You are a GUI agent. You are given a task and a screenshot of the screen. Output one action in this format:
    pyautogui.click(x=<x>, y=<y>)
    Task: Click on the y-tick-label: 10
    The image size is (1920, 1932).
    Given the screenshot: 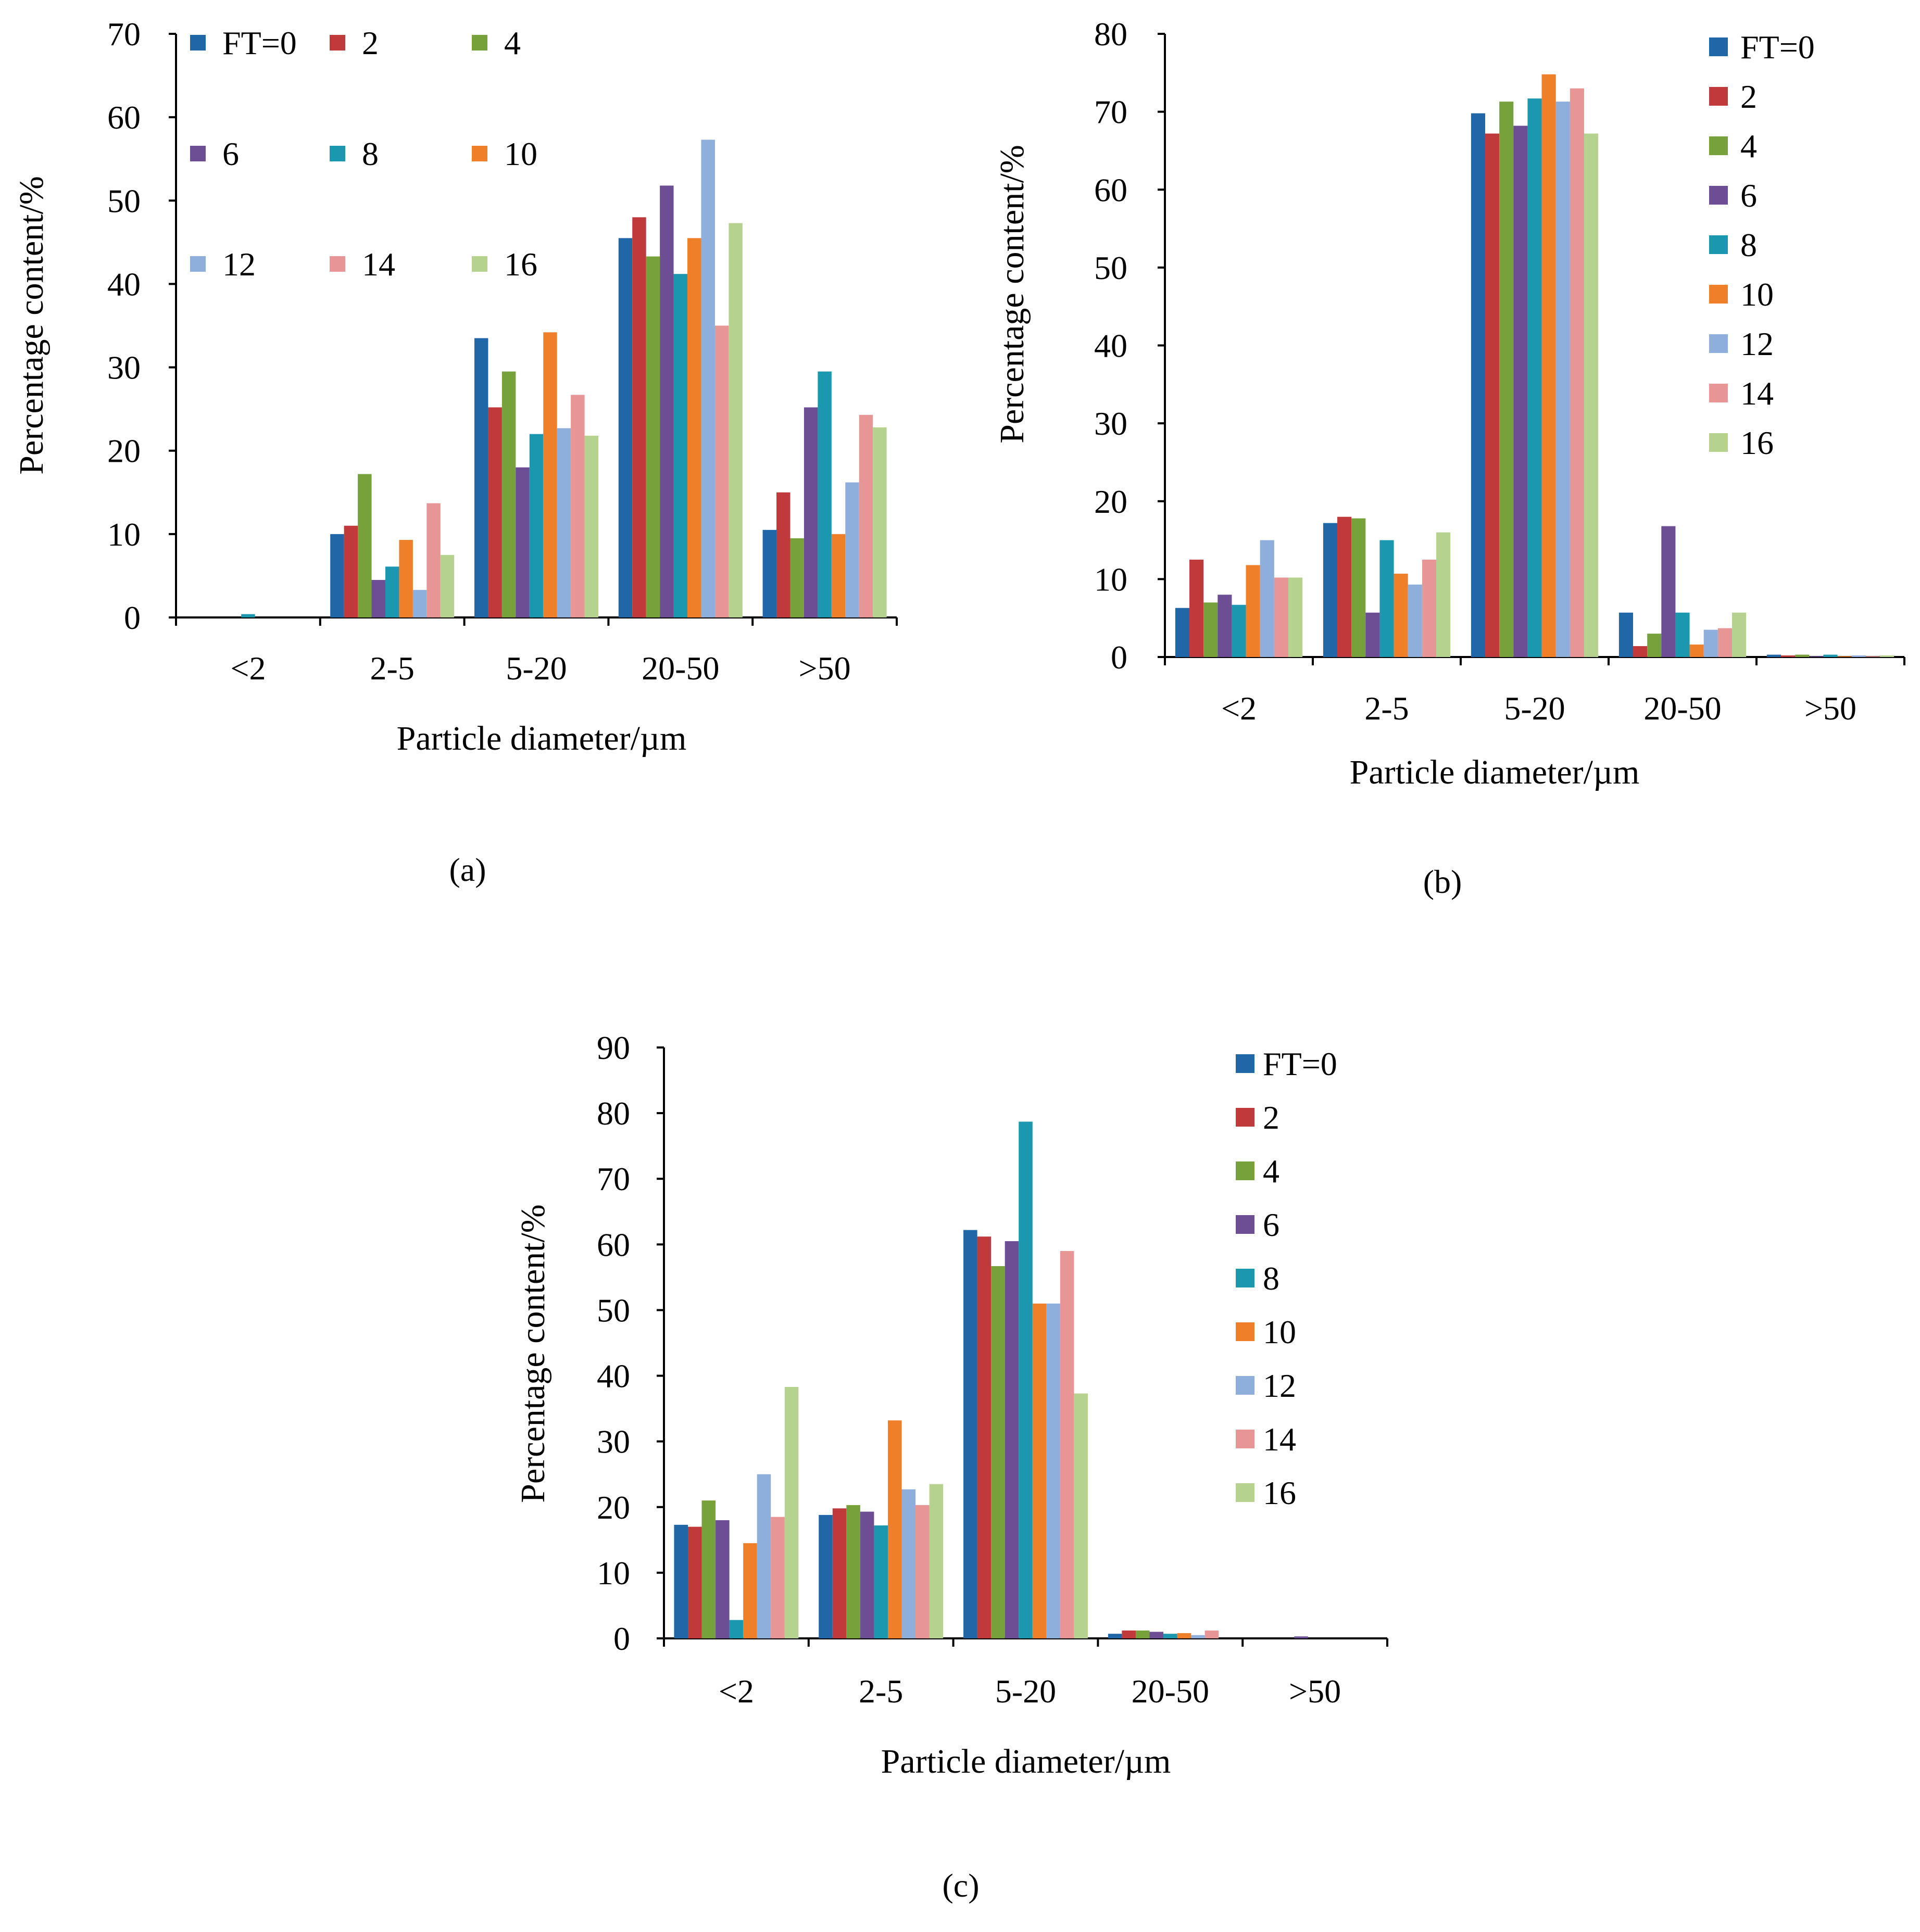 What is the action you would take?
    pyautogui.click(x=124, y=534)
    